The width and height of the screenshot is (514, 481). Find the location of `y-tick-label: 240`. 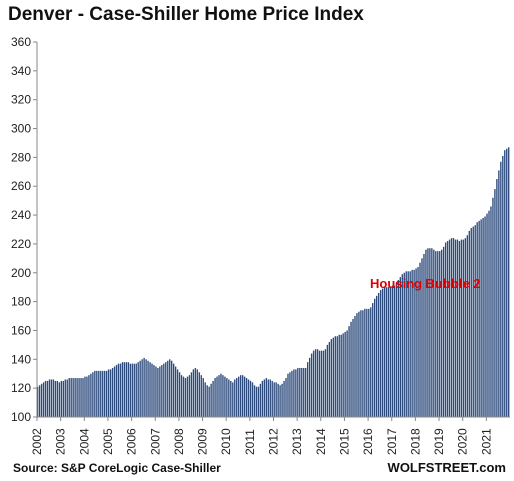

y-tick-label: 240 is located at coordinates (21, 215).